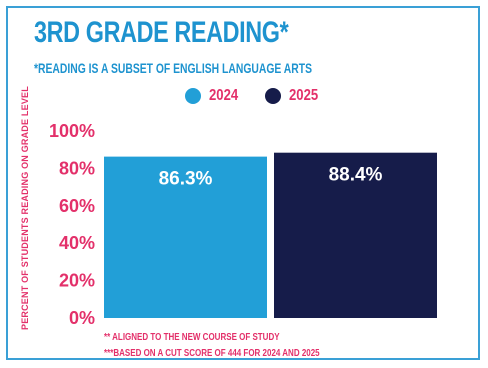  I want to click on y-tick-label: 80%, so click(77, 168).